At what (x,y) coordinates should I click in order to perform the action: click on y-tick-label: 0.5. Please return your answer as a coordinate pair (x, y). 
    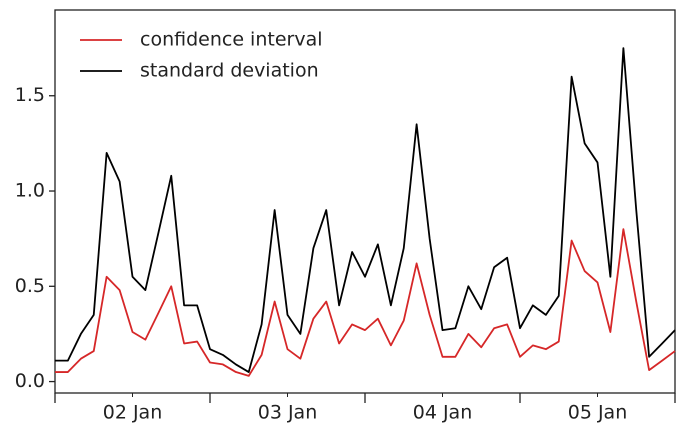
    Looking at the image, I should click on (30, 286).